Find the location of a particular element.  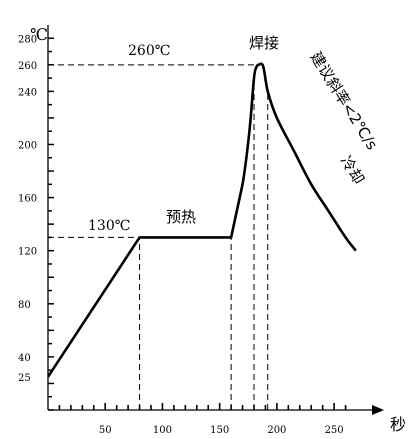

x-tick-label: 150 is located at coordinates (219, 430).